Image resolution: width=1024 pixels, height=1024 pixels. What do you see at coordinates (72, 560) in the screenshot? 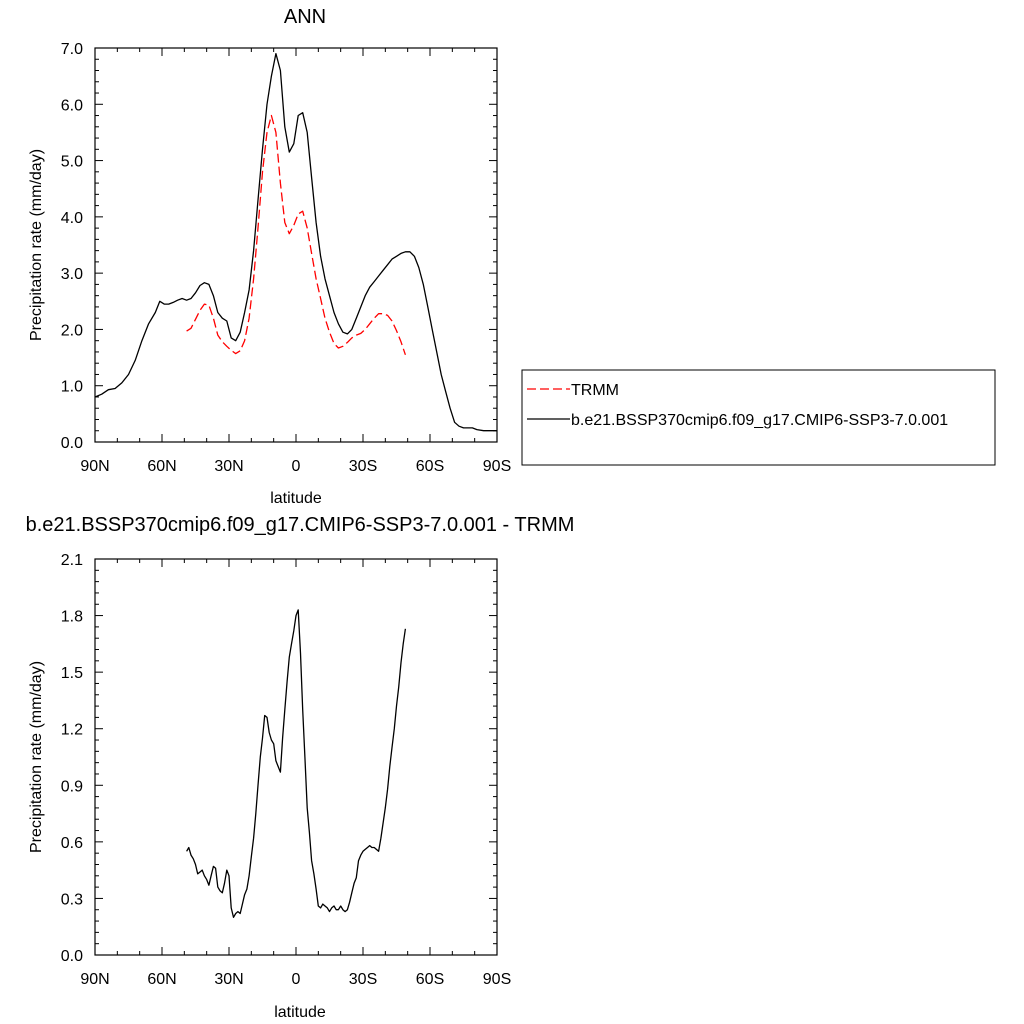
I see `y-tick-label: 2.1` at bounding box center [72, 560].